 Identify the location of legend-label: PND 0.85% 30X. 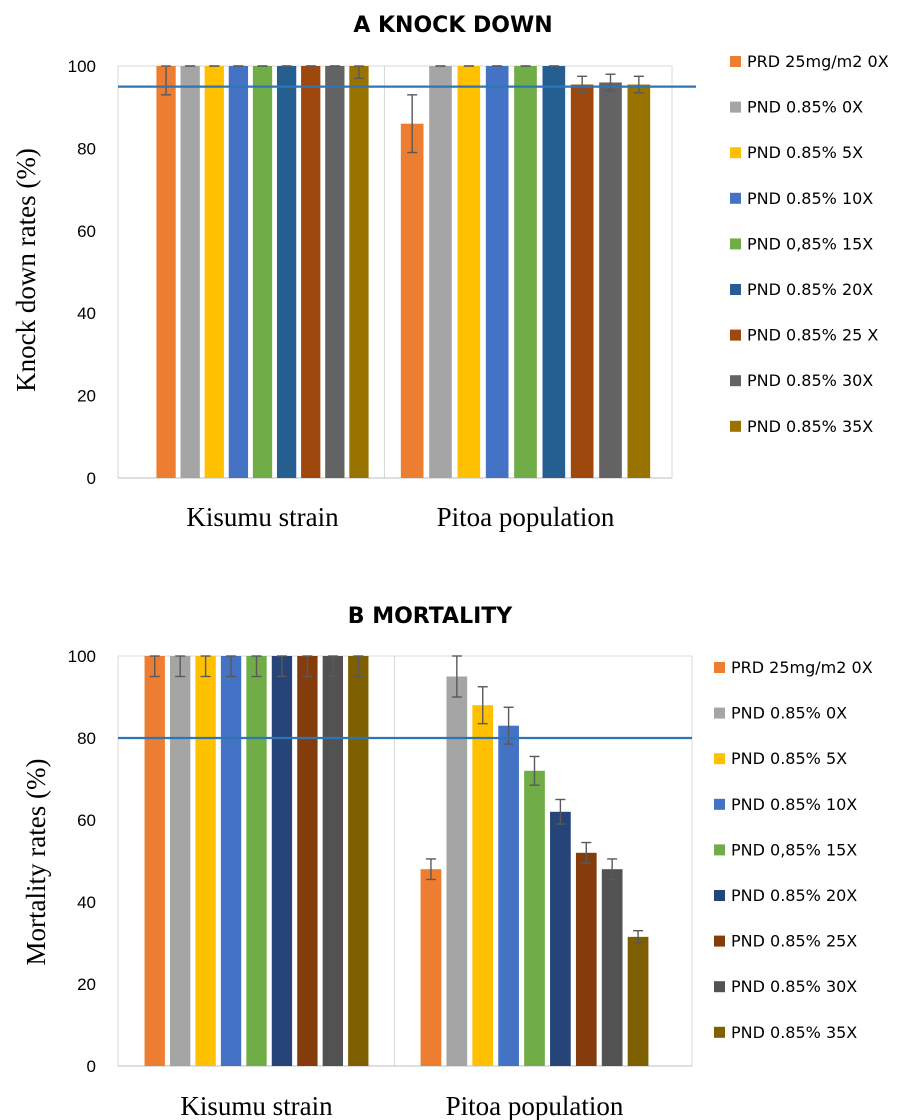
(794, 986).